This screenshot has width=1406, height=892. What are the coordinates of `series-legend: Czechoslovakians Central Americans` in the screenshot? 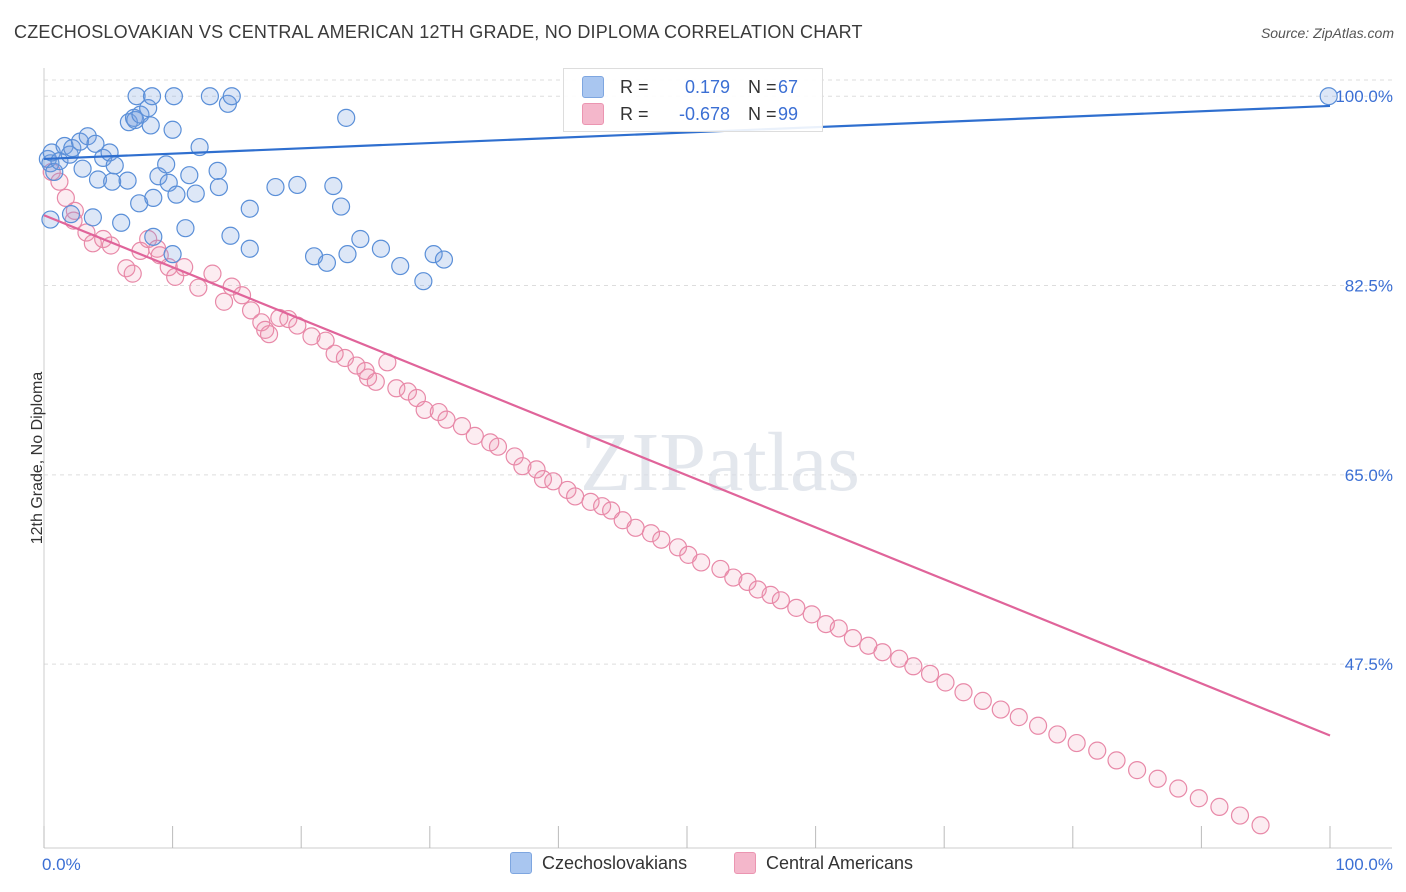 It's located at (703, 865).